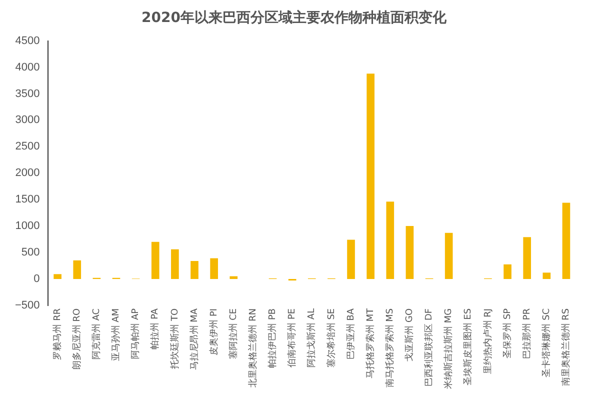  What do you see at coordinates (370, 343) in the screenshot?
I see `x-tick-label: 马托格罗索州 MT` at bounding box center [370, 343].